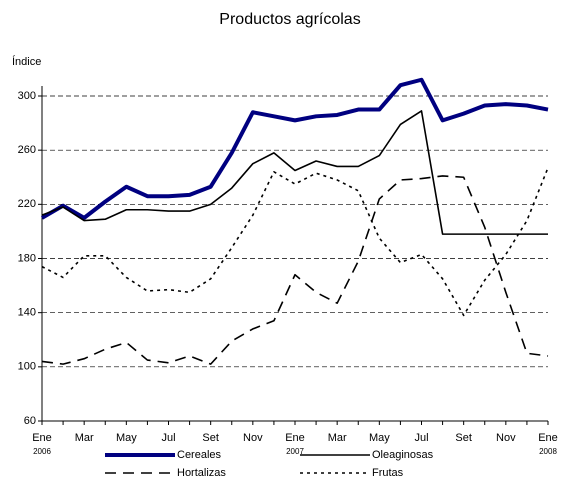 This screenshot has height=478, width=562. I want to click on y-tick-label: 140, so click(27, 313).